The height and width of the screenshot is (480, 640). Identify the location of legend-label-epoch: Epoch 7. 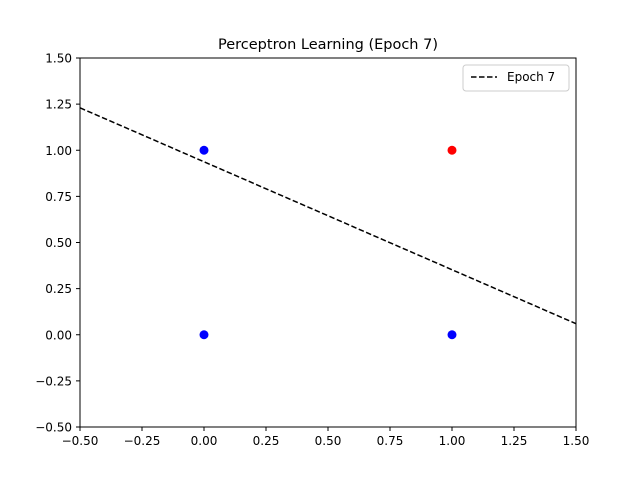
(531, 77).